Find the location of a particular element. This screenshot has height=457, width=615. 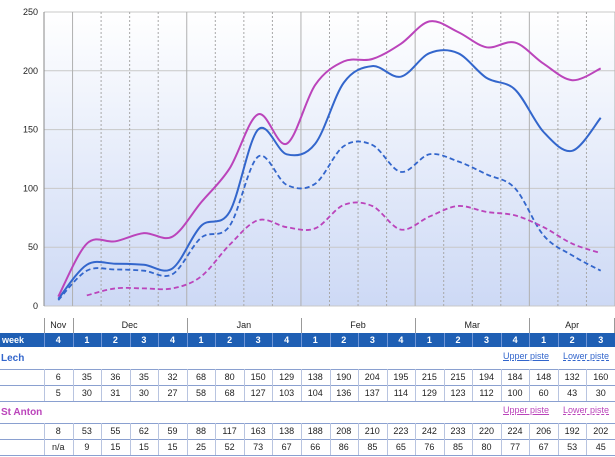

lech-lower-piste-legend: Lower piste is located at coordinates (586, 356).